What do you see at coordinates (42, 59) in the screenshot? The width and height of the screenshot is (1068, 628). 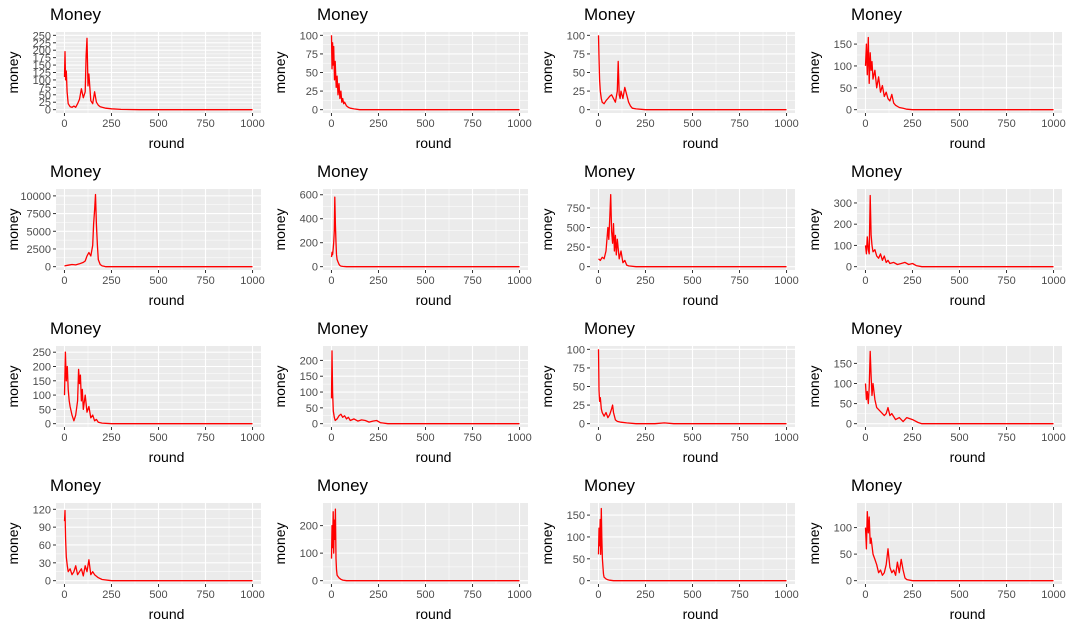 I see `y-tick-label: 175` at bounding box center [42, 59].